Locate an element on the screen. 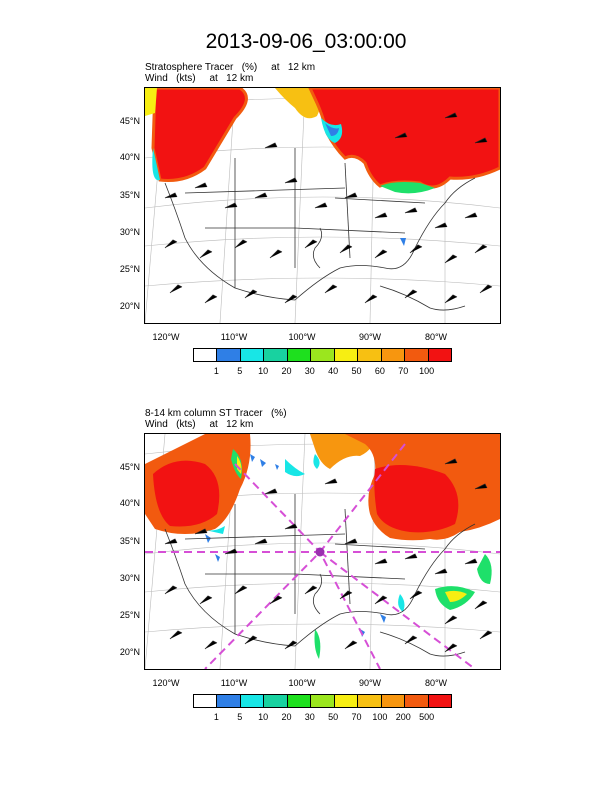 Image resolution: width=612 pixels, height=792 pixels. panel2-lat-tick: 45°N is located at coordinates (129, 467).